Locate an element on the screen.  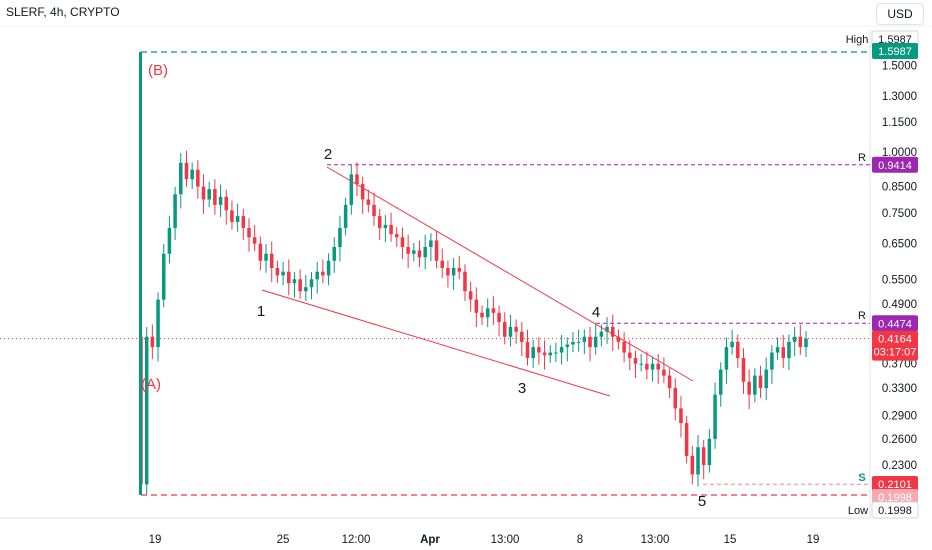
resistance-tag-1: 0.9414 is located at coordinates (895, 166).